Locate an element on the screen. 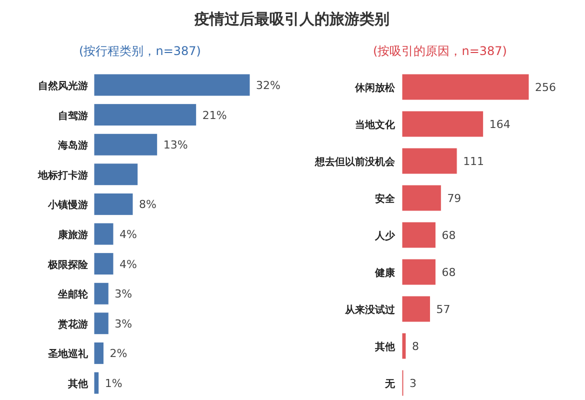 Image resolution: width=585 pixels, height=400 pixels. y-tick-label: 自然风光游 is located at coordinates (63, 86).